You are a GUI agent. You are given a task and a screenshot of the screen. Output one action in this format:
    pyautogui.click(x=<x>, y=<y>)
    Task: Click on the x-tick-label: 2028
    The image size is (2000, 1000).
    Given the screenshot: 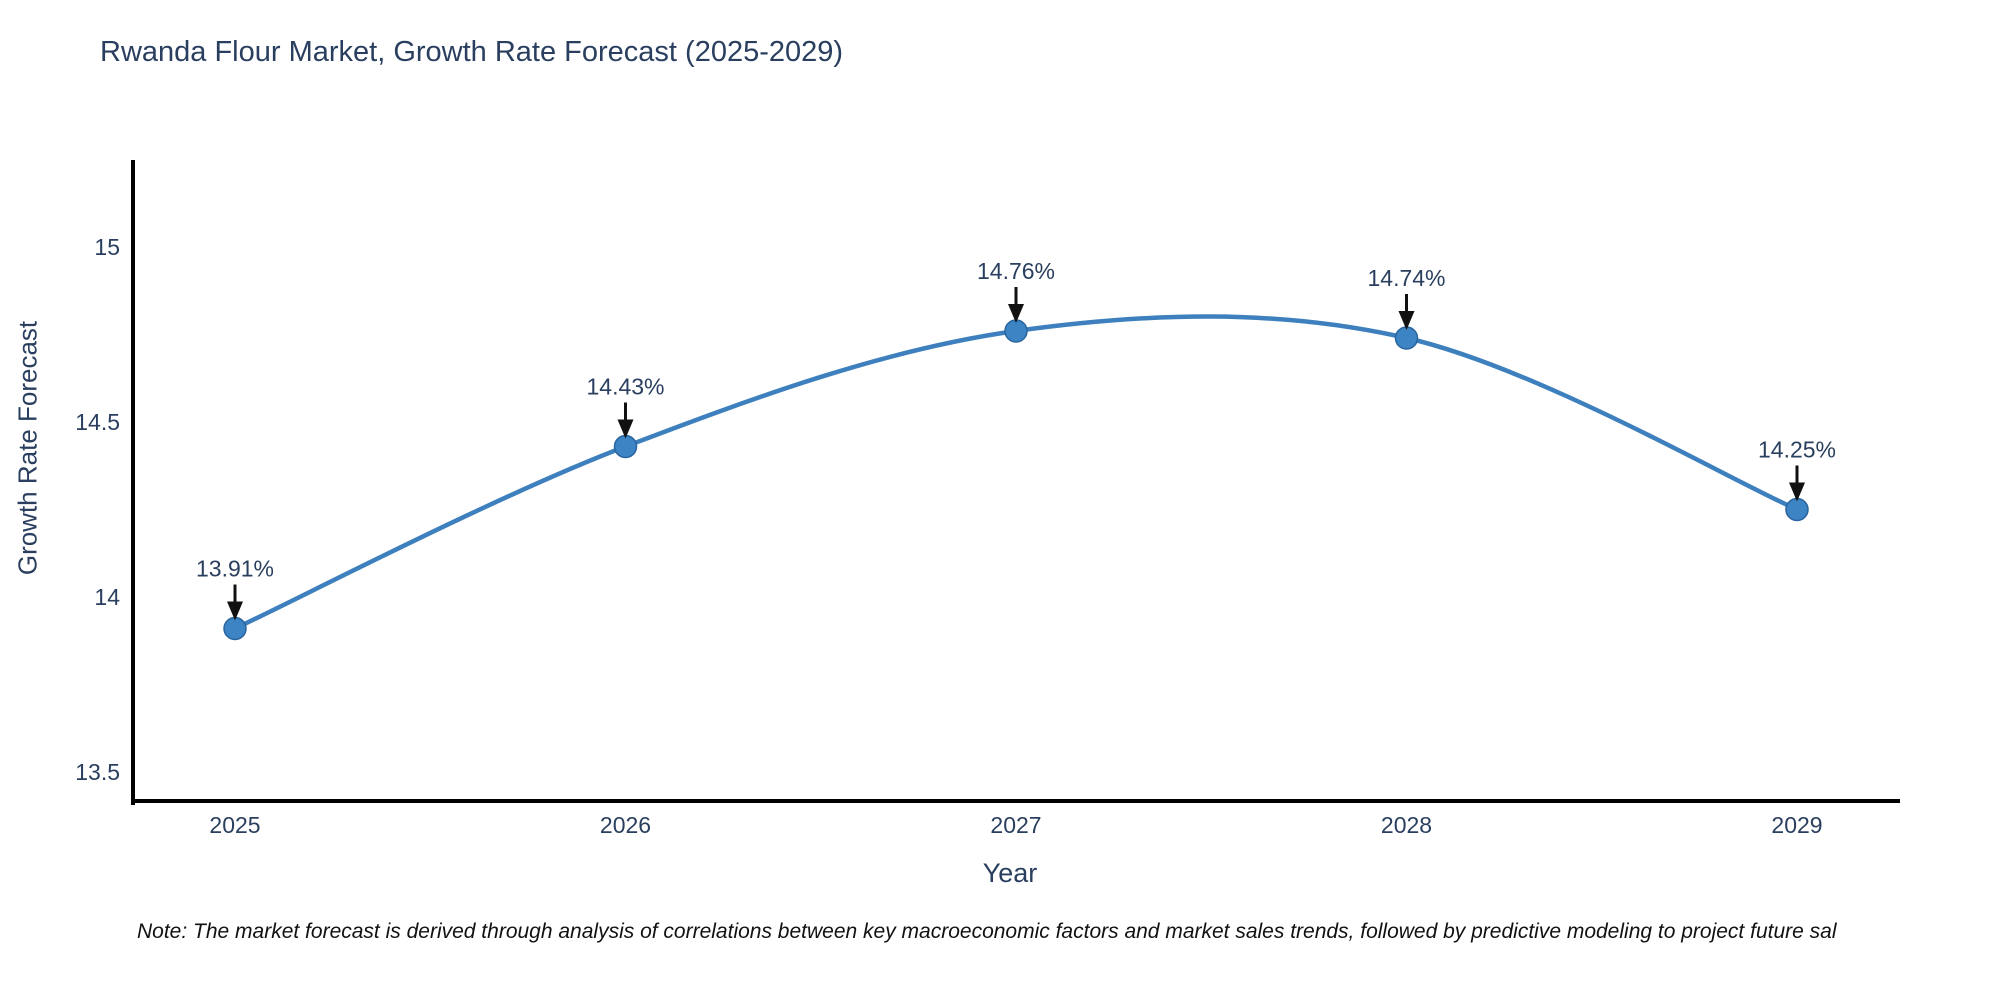 What is the action you would take?
    pyautogui.click(x=1406, y=825)
    